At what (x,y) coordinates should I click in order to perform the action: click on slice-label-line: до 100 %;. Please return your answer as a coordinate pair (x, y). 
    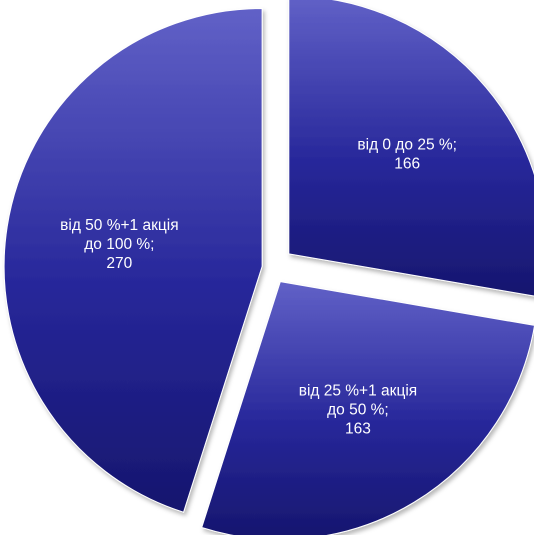
    Looking at the image, I should click on (119, 244).